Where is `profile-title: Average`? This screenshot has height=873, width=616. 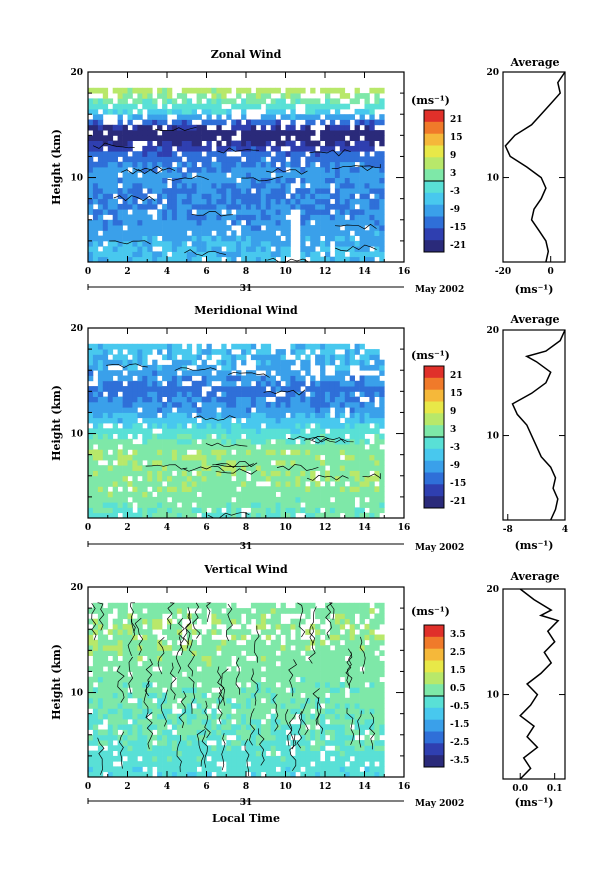 profile-title: Average is located at coordinates (534, 319).